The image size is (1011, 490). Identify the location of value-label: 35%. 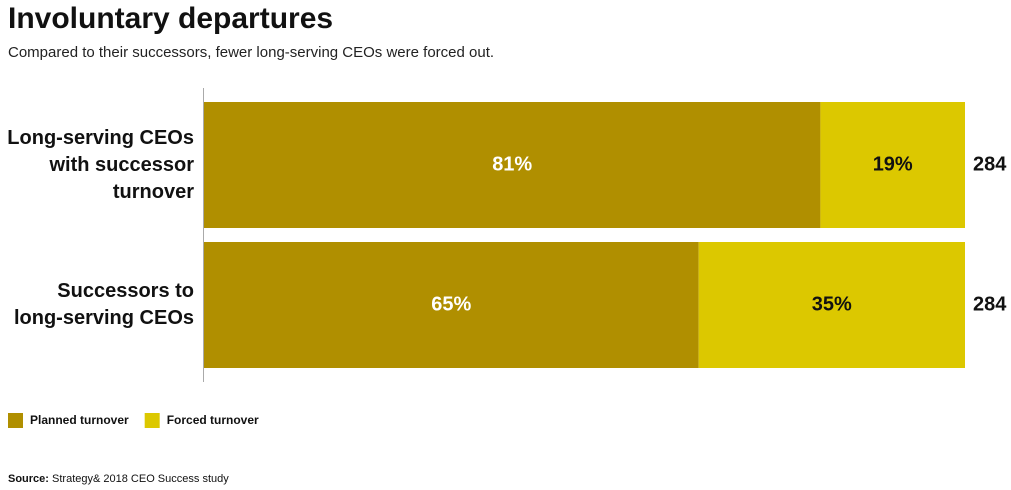
(832, 304).